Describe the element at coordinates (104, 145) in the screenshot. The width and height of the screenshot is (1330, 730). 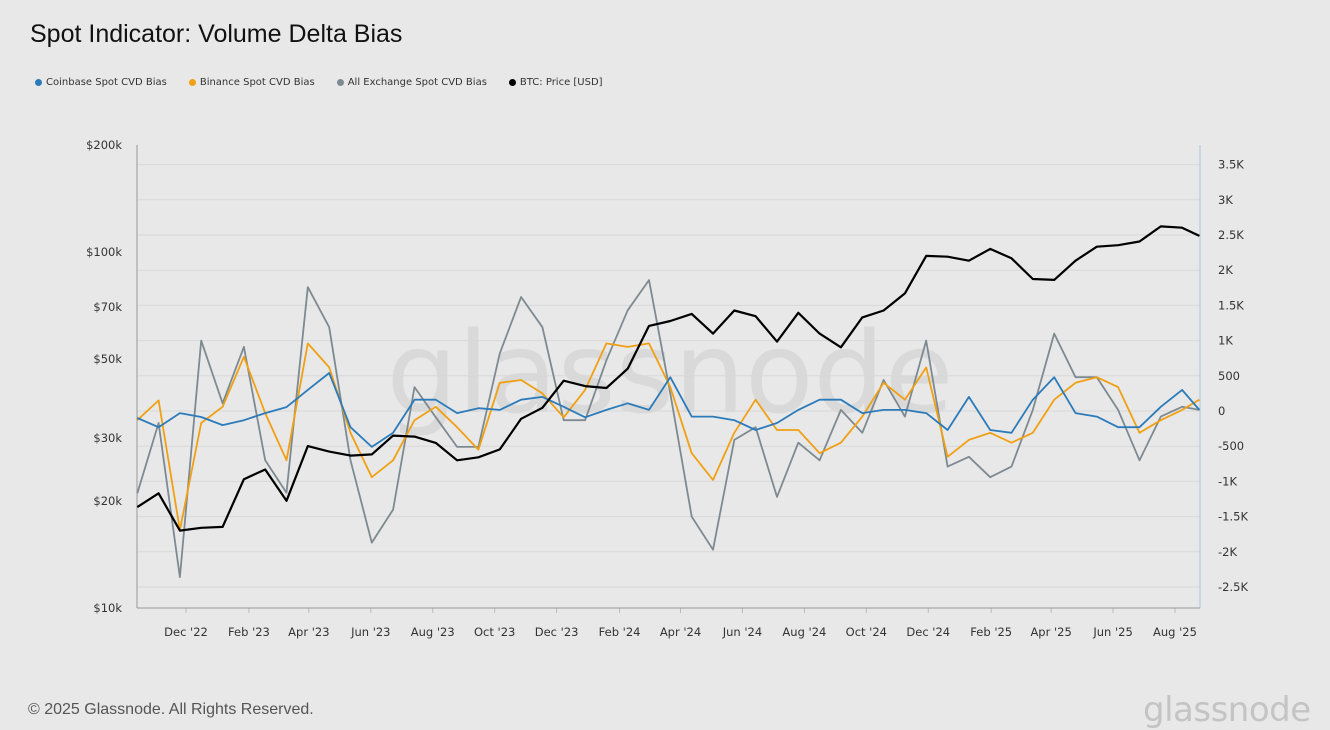
I see `left-axis-tick-label: $200k` at that location.